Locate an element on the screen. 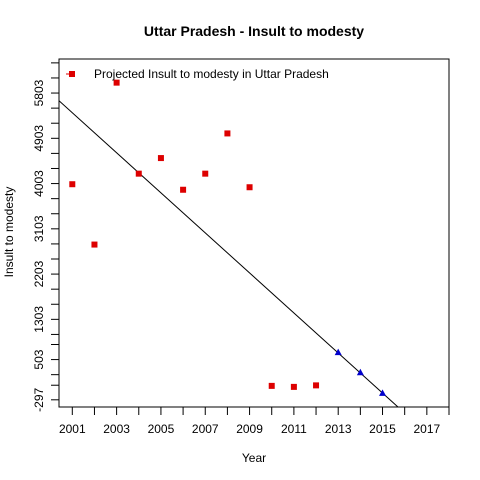 The image size is (480, 480). x-tick-label-8: 2017 is located at coordinates (426, 429).